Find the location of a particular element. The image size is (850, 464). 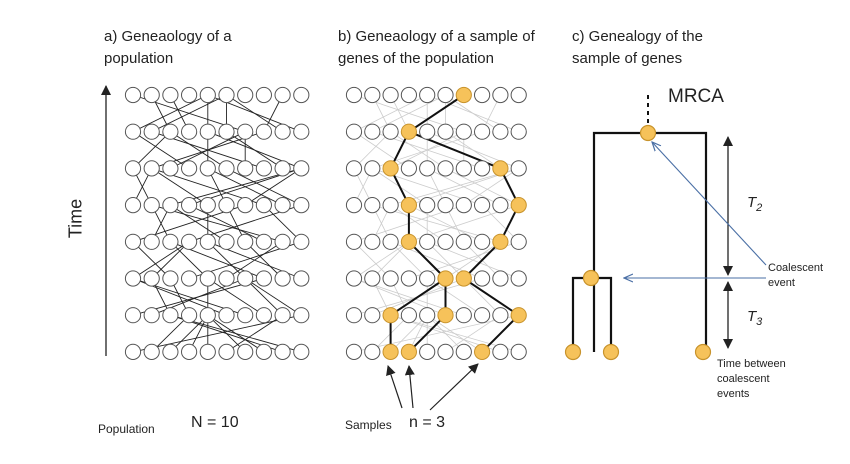

t3-label: T3 is located at coordinates (755, 318).